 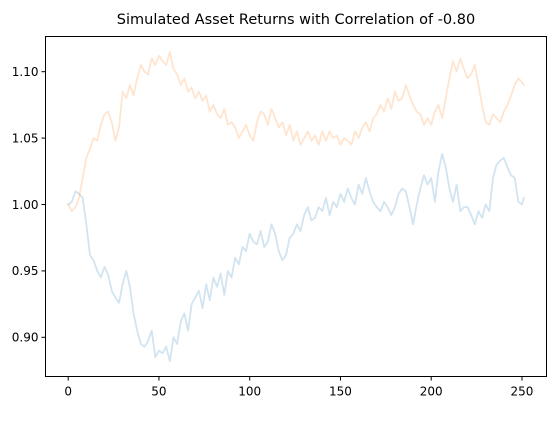 I want to click on x-tick-label: 50, so click(x=158, y=392).